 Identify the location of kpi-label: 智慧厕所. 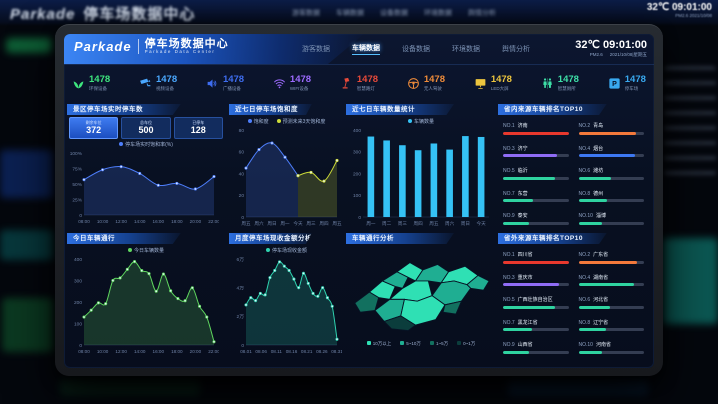
(566, 89).